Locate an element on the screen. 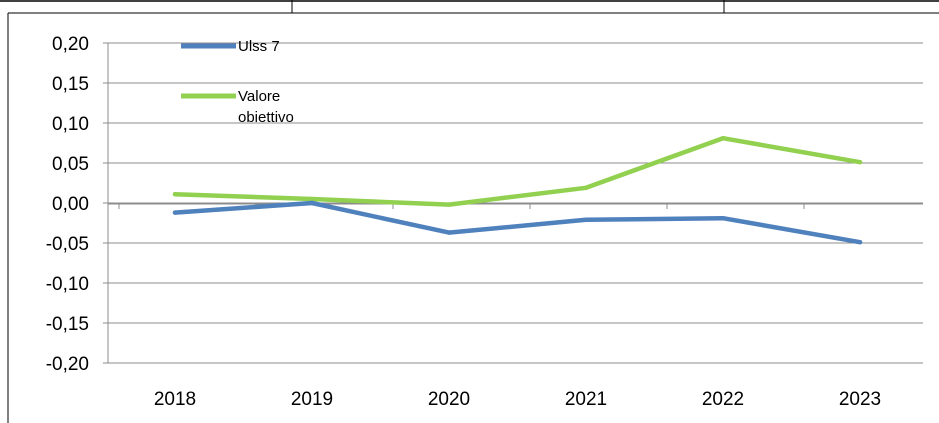  series-line-valore-obiettivo is located at coordinates (517, 171).